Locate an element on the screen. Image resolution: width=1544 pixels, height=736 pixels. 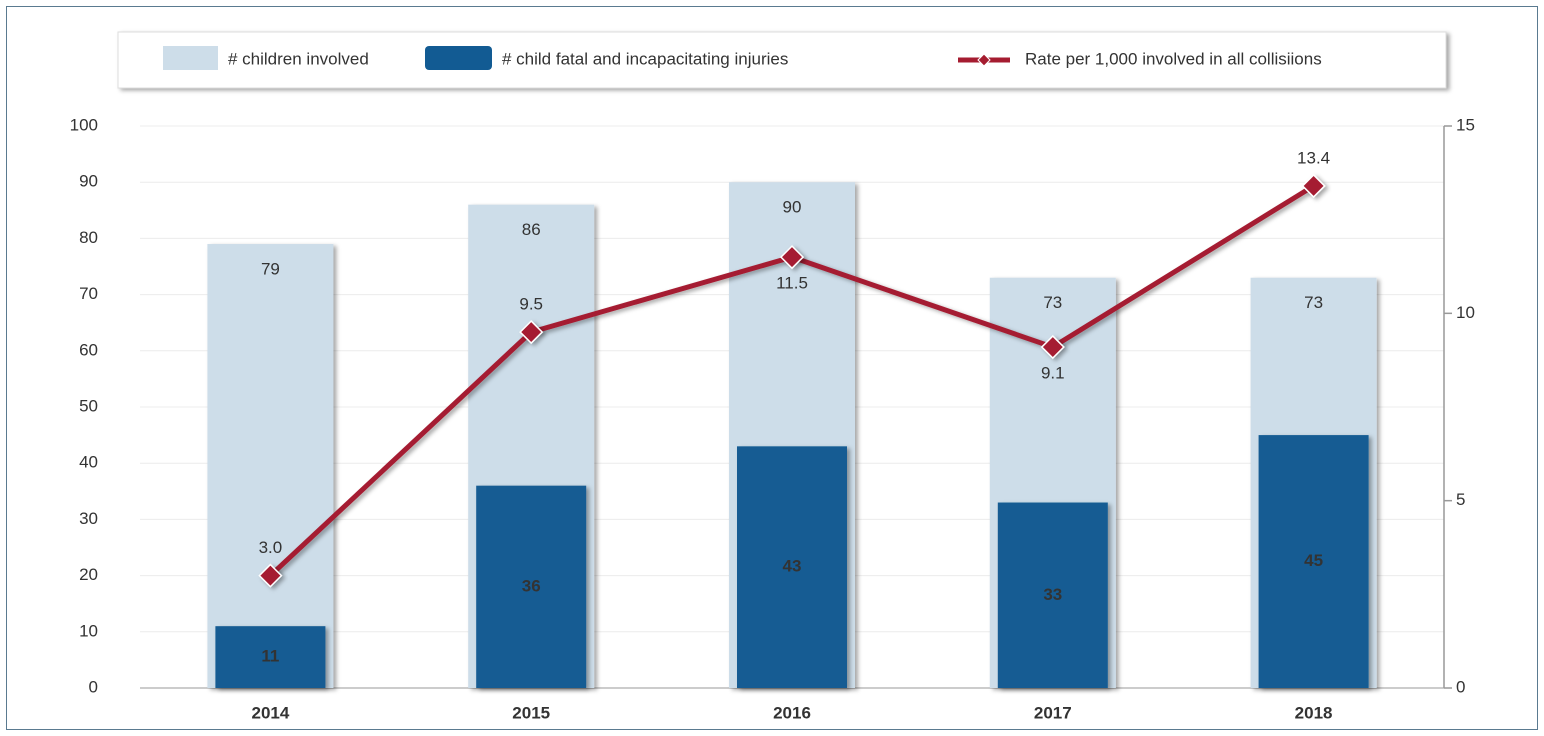
bar-value-label: 45 is located at coordinates (1313, 560).